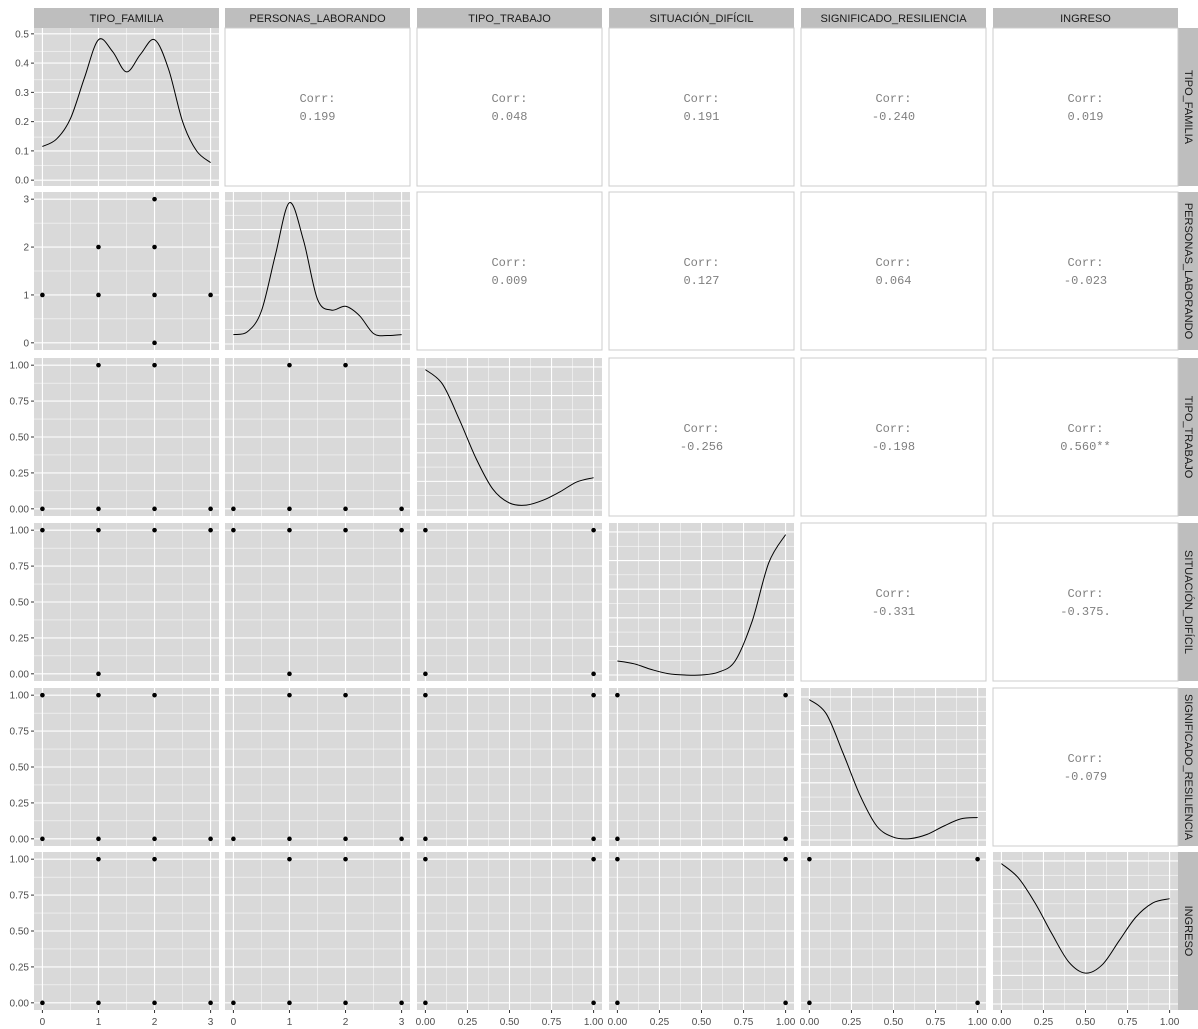 The height and width of the screenshot is (1029, 1198). Describe the element at coordinates (701, 117) in the screenshot. I see `correlation-value: 0.191` at that location.